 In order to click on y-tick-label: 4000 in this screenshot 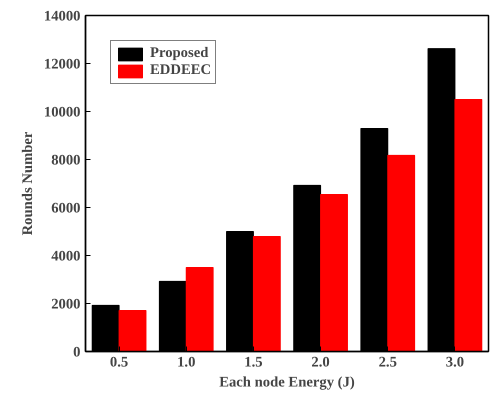, I will do `click(65, 256)`.